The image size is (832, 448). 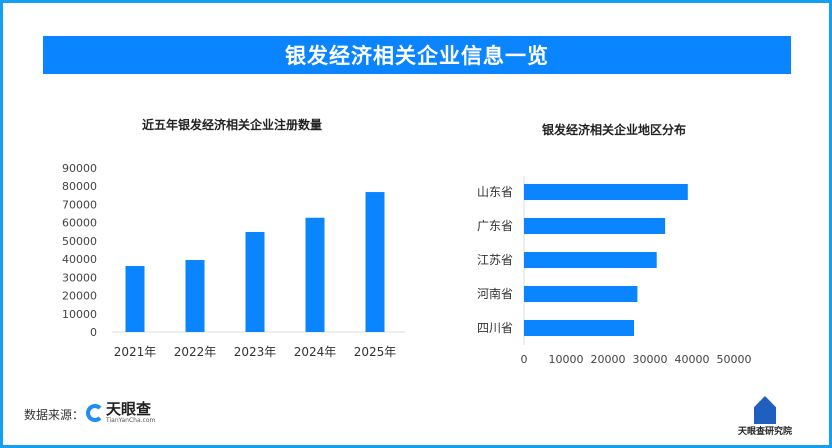 What do you see at coordinates (79, 241) in the screenshot?
I see `y-tick-label: 50000` at bounding box center [79, 241].